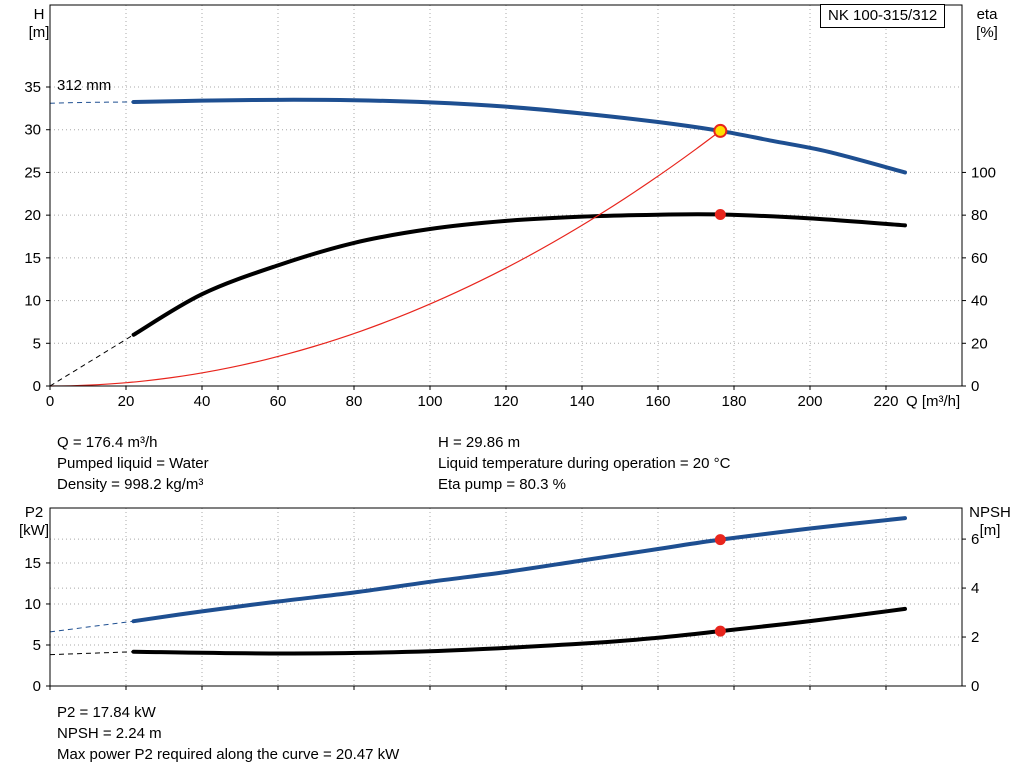 Image resolution: width=1024 pixels, height=781 pixels. What do you see at coordinates (126, 401) in the screenshot?
I see `x-tick-label: 20` at bounding box center [126, 401].